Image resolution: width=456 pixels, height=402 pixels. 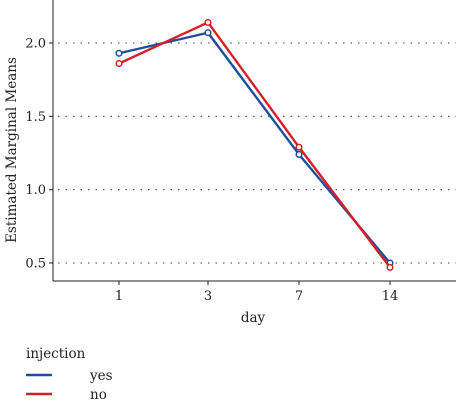 I want to click on legend-label-no: no, so click(x=98, y=394).